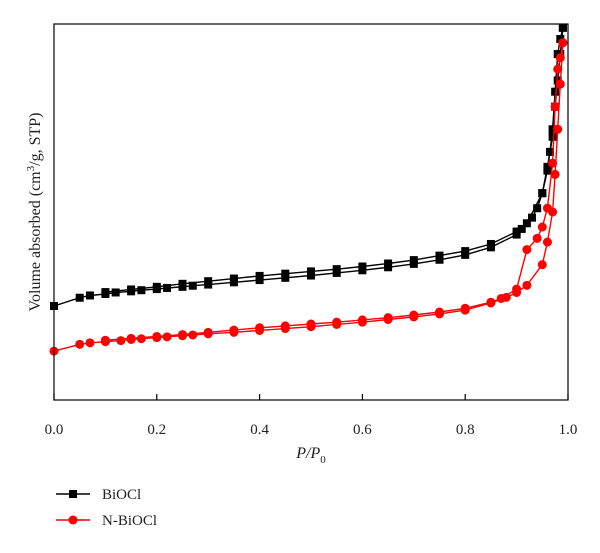 The height and width of the screenshot is (553, 600). I want to click on legend-label: BiOCl, so click(121, 495).